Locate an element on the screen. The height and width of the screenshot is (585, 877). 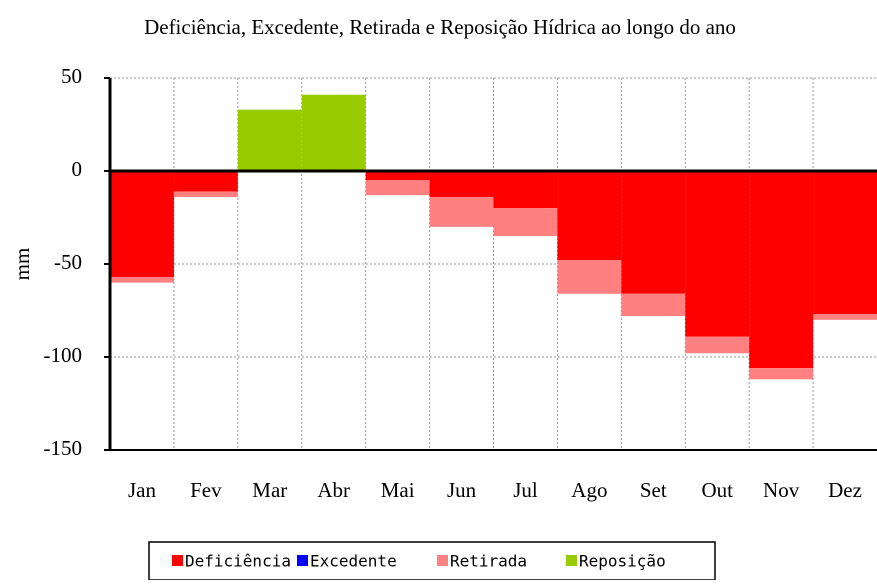
x-tick-label: Mar is located at coordinates (269, 490).